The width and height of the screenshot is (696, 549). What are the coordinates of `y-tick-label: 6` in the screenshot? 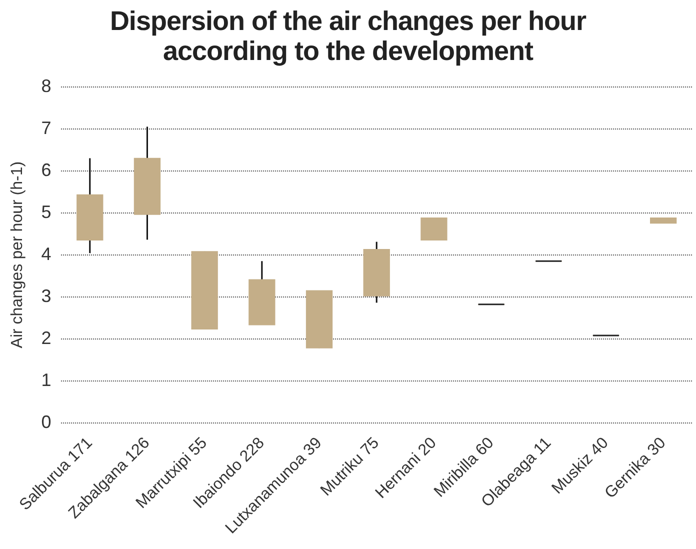 It's located at (46, 170).